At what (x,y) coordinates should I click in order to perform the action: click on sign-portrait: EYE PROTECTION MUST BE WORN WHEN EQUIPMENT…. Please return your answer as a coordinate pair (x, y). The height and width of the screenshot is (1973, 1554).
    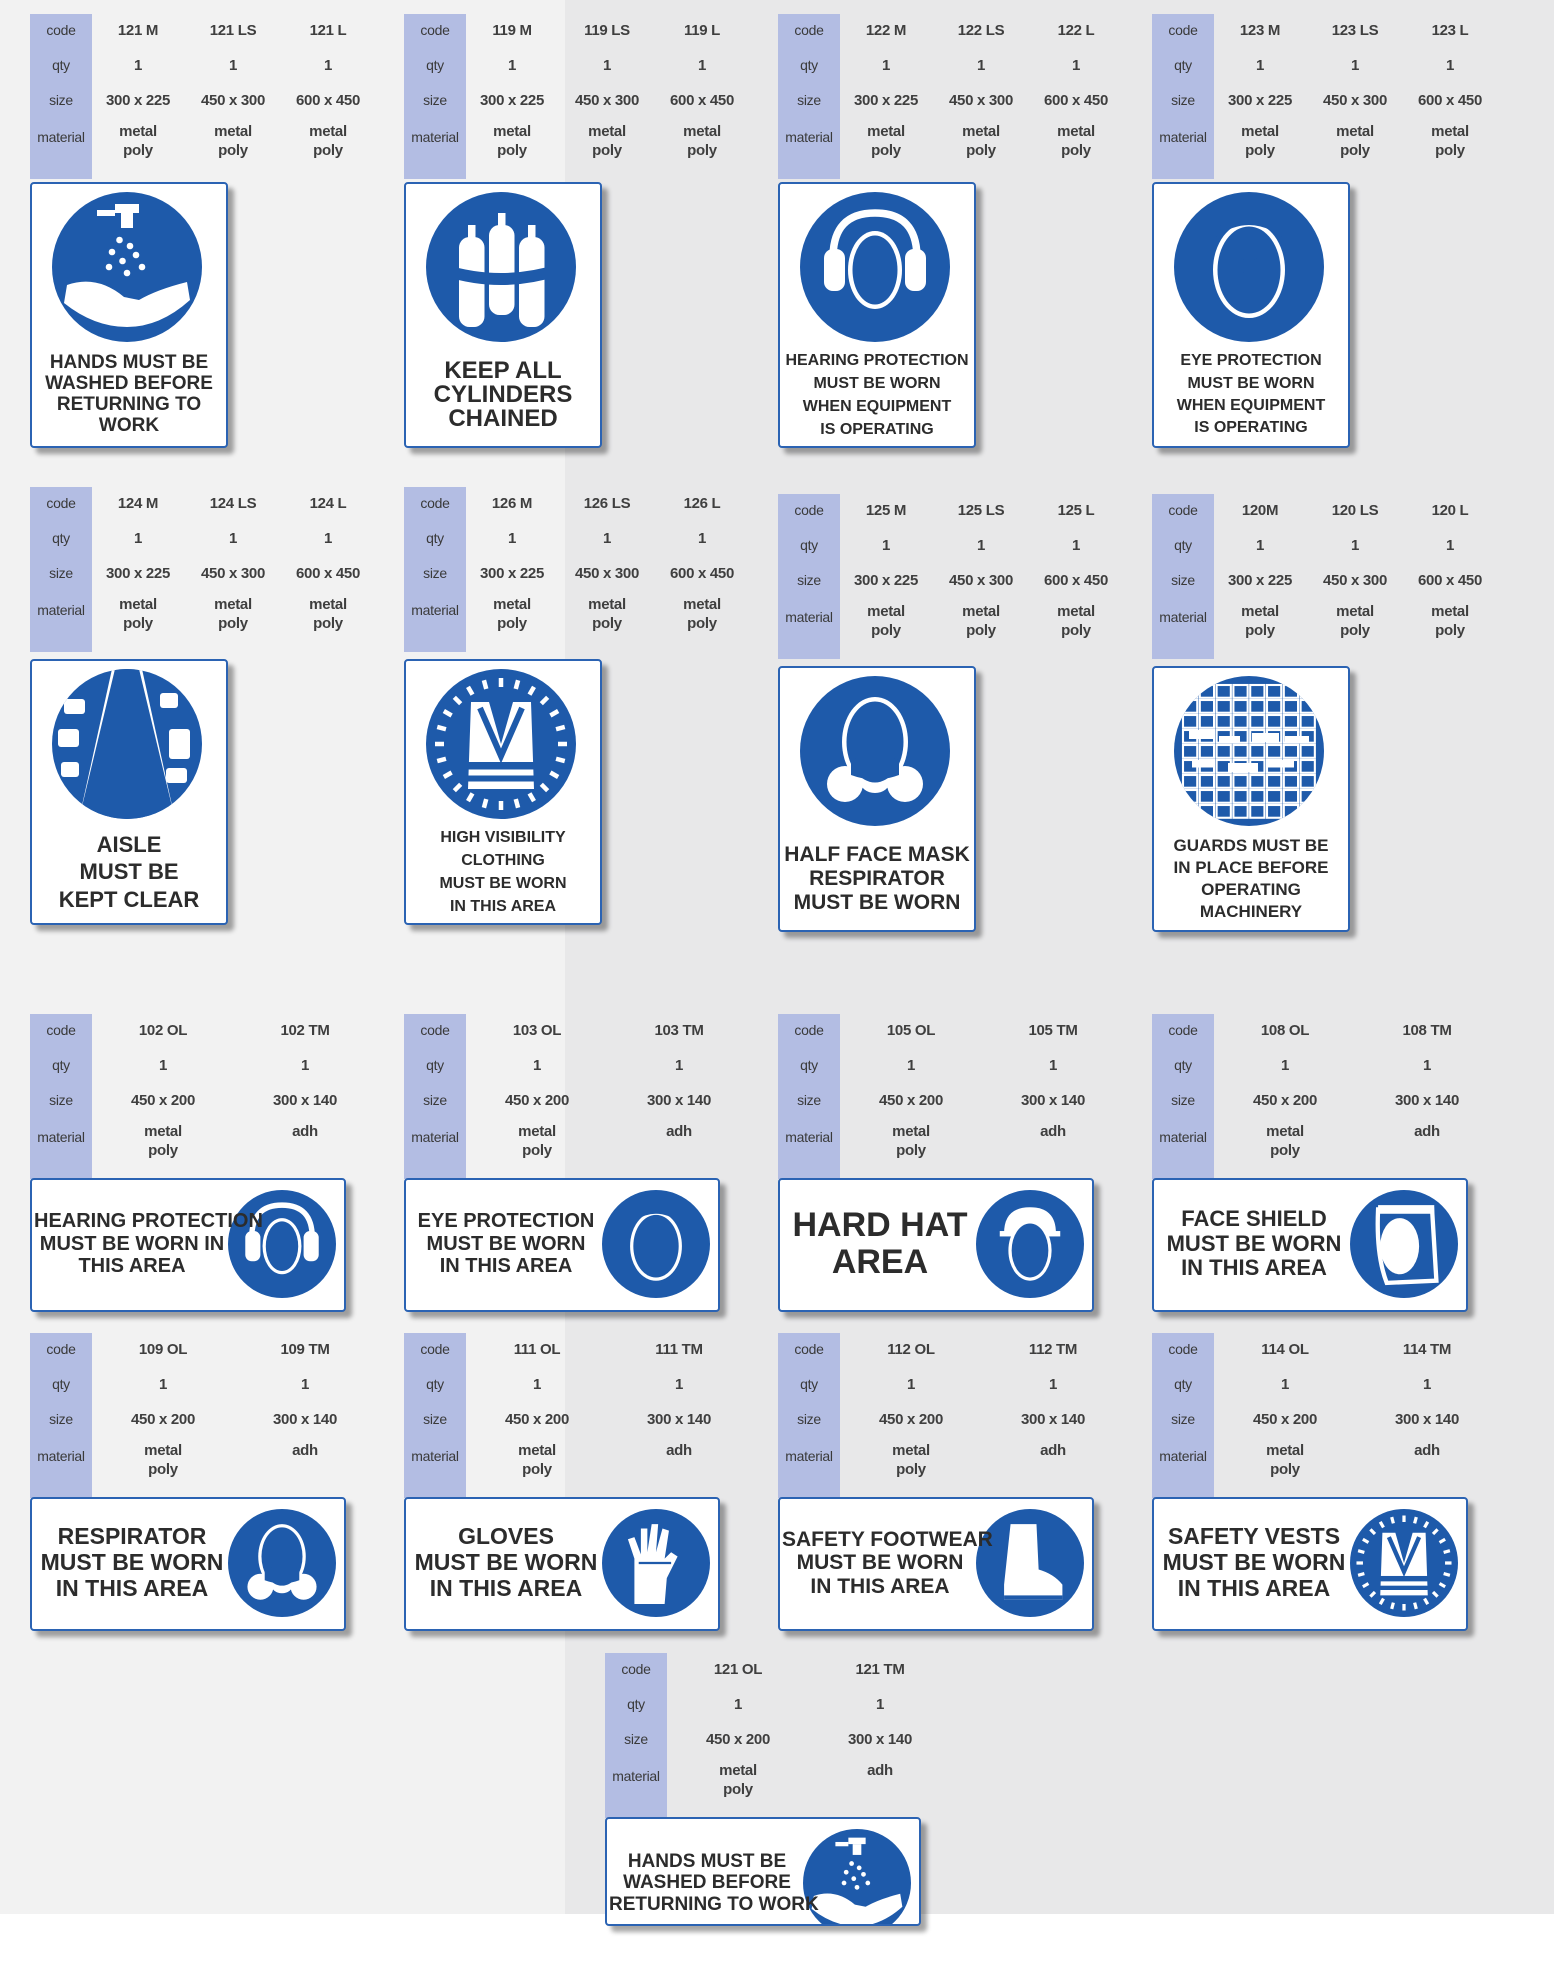
    Looking at the image, I should click on (1251, 315).